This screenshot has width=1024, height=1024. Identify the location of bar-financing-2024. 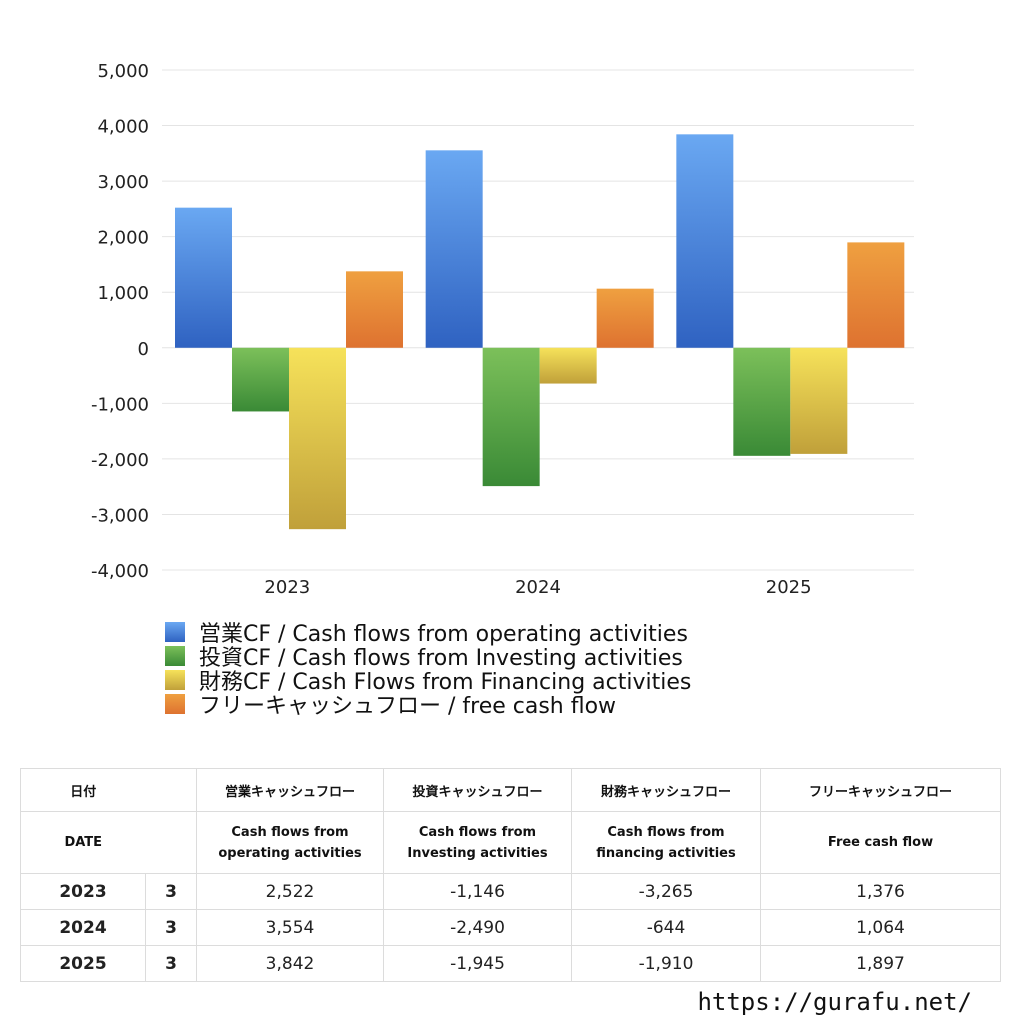
(568, 365).